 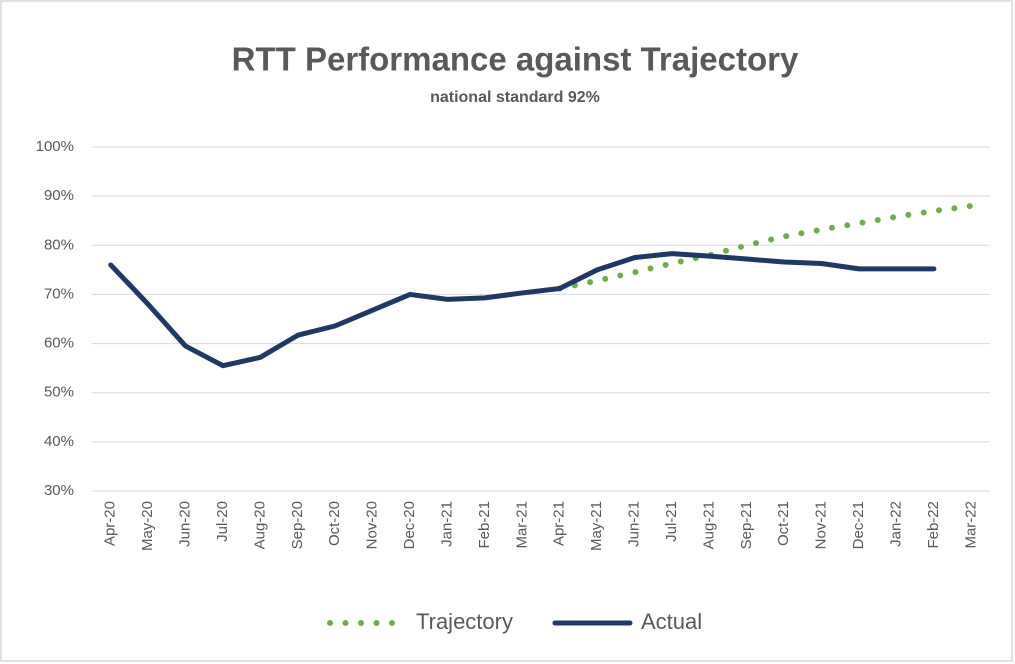 I want to click on chart-subtitle: national standard 92%, so click(x=515, y=97).